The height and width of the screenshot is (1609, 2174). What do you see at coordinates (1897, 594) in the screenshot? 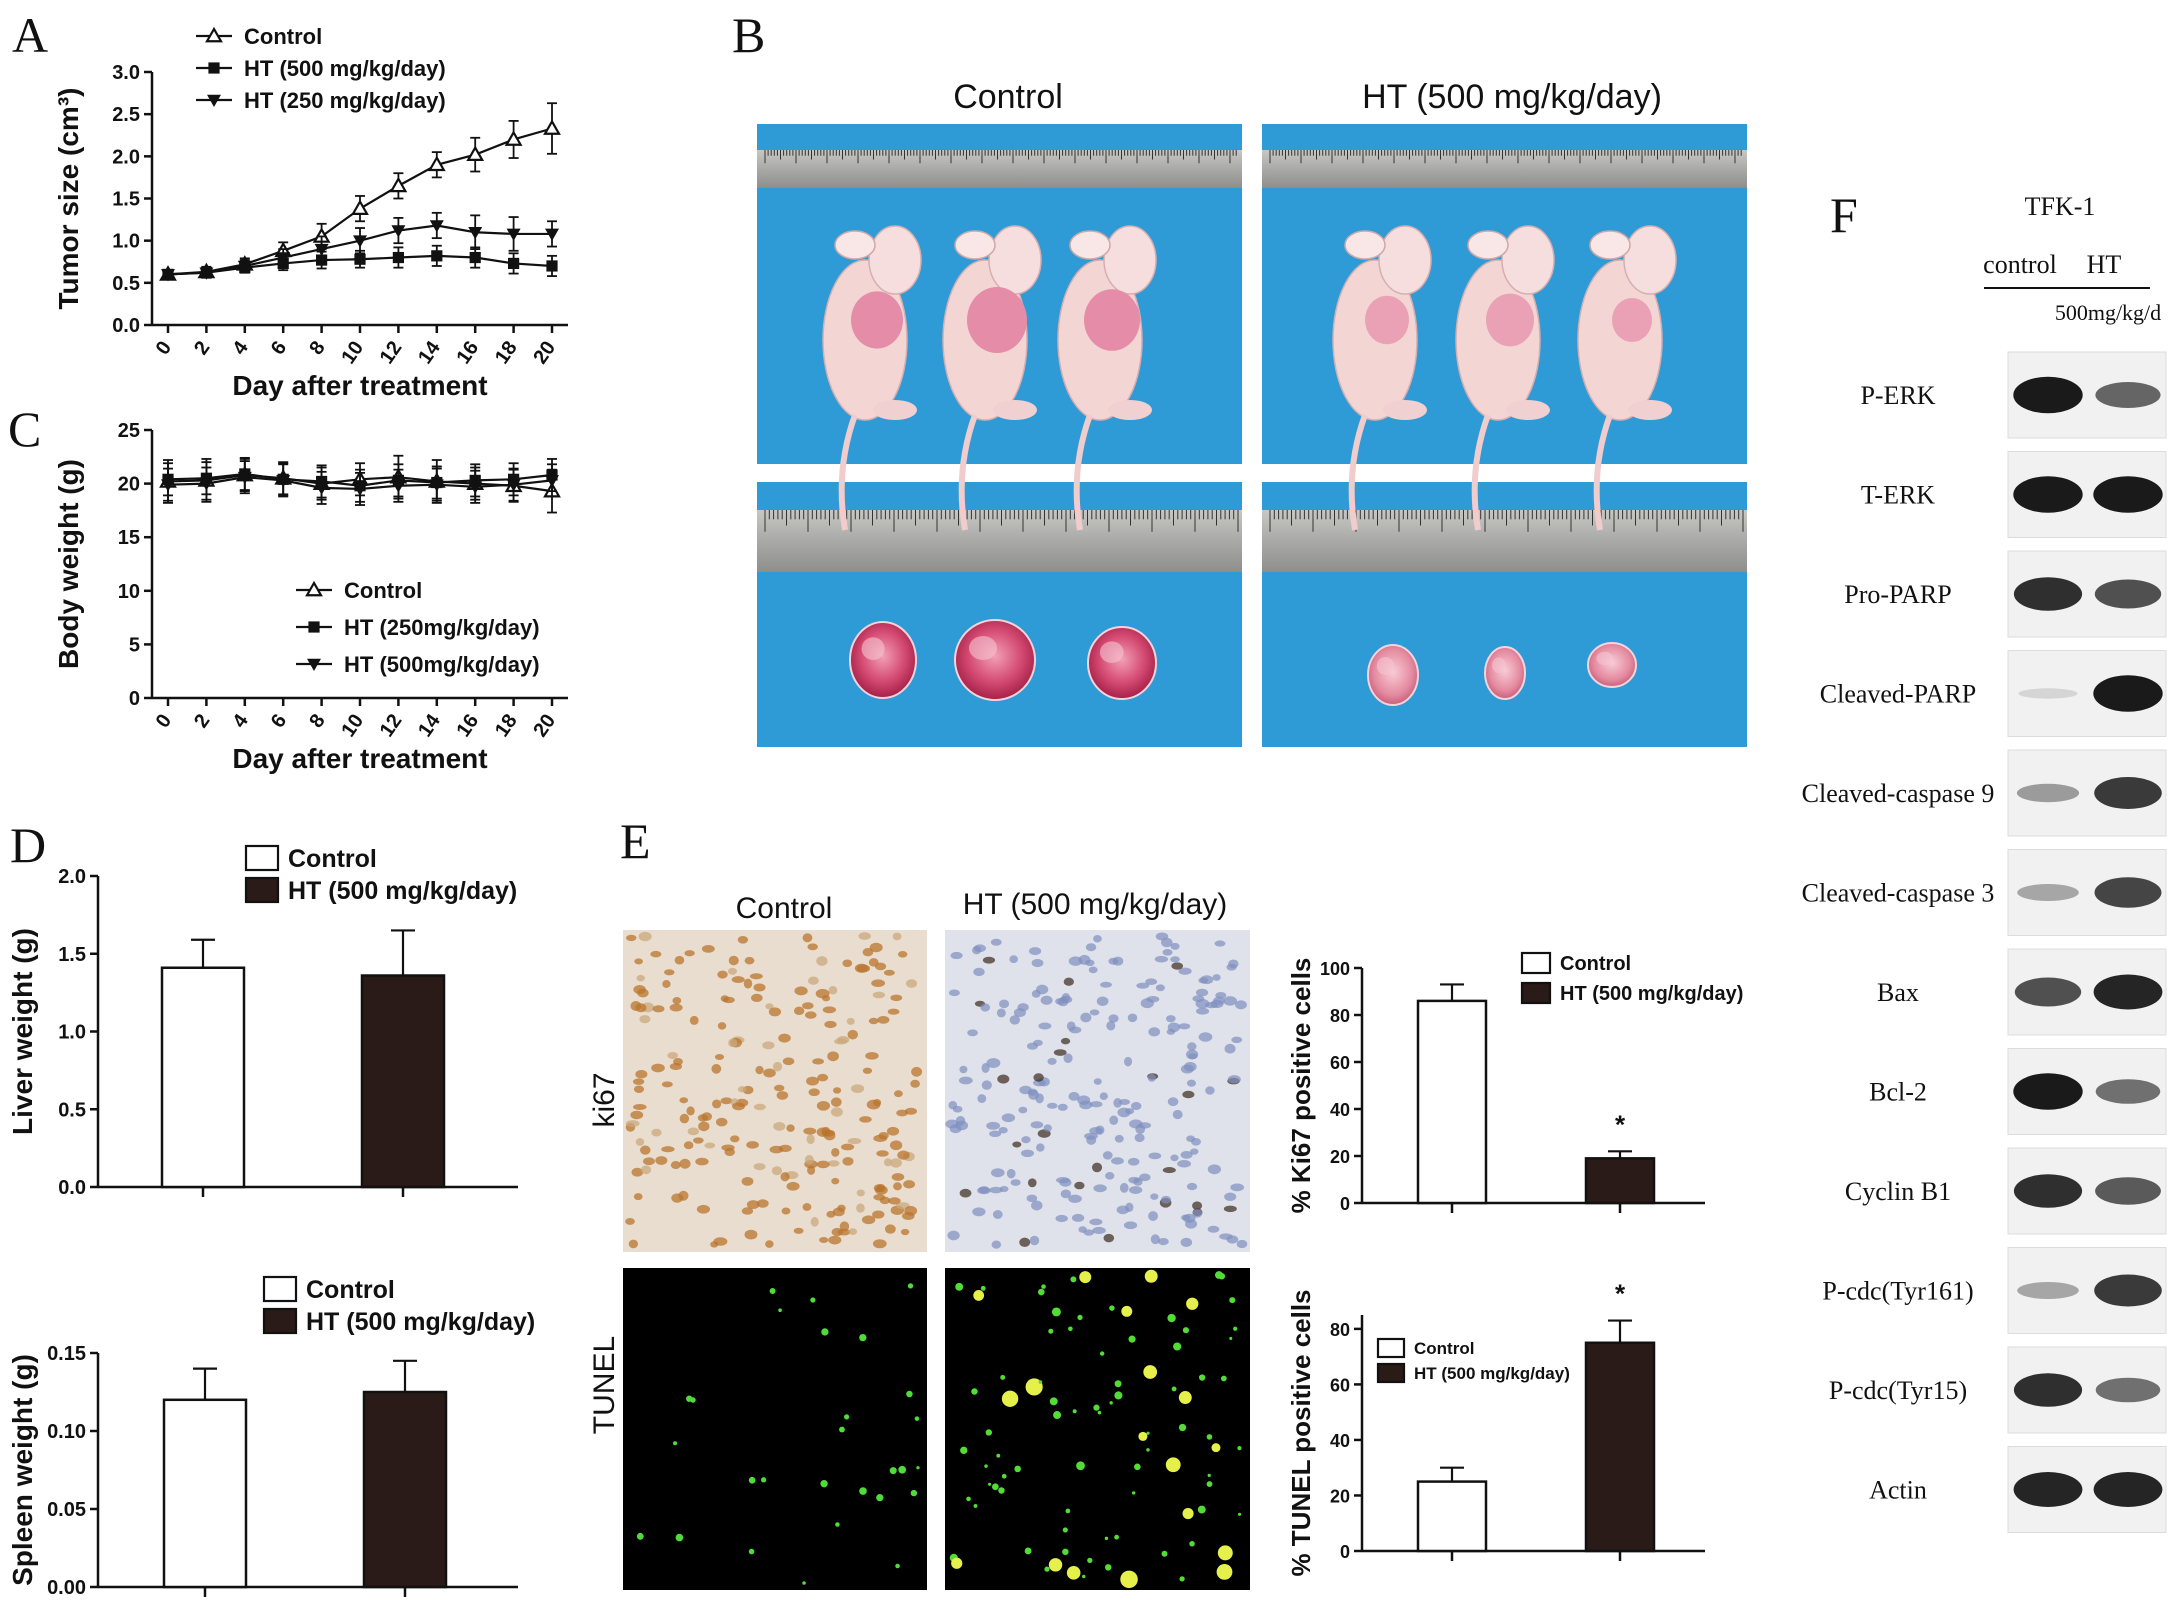
I see `wb-protein-label: Pro-PARP` at bounding box center [1897, 594].